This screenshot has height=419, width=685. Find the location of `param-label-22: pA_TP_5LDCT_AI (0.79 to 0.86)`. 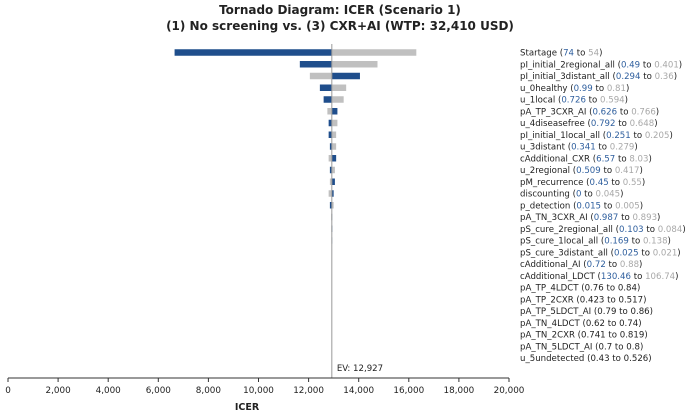

param-label-22: pA_TP_5LDCT_AI (0.79 to 0.86) is located at coordinates (586, 312).